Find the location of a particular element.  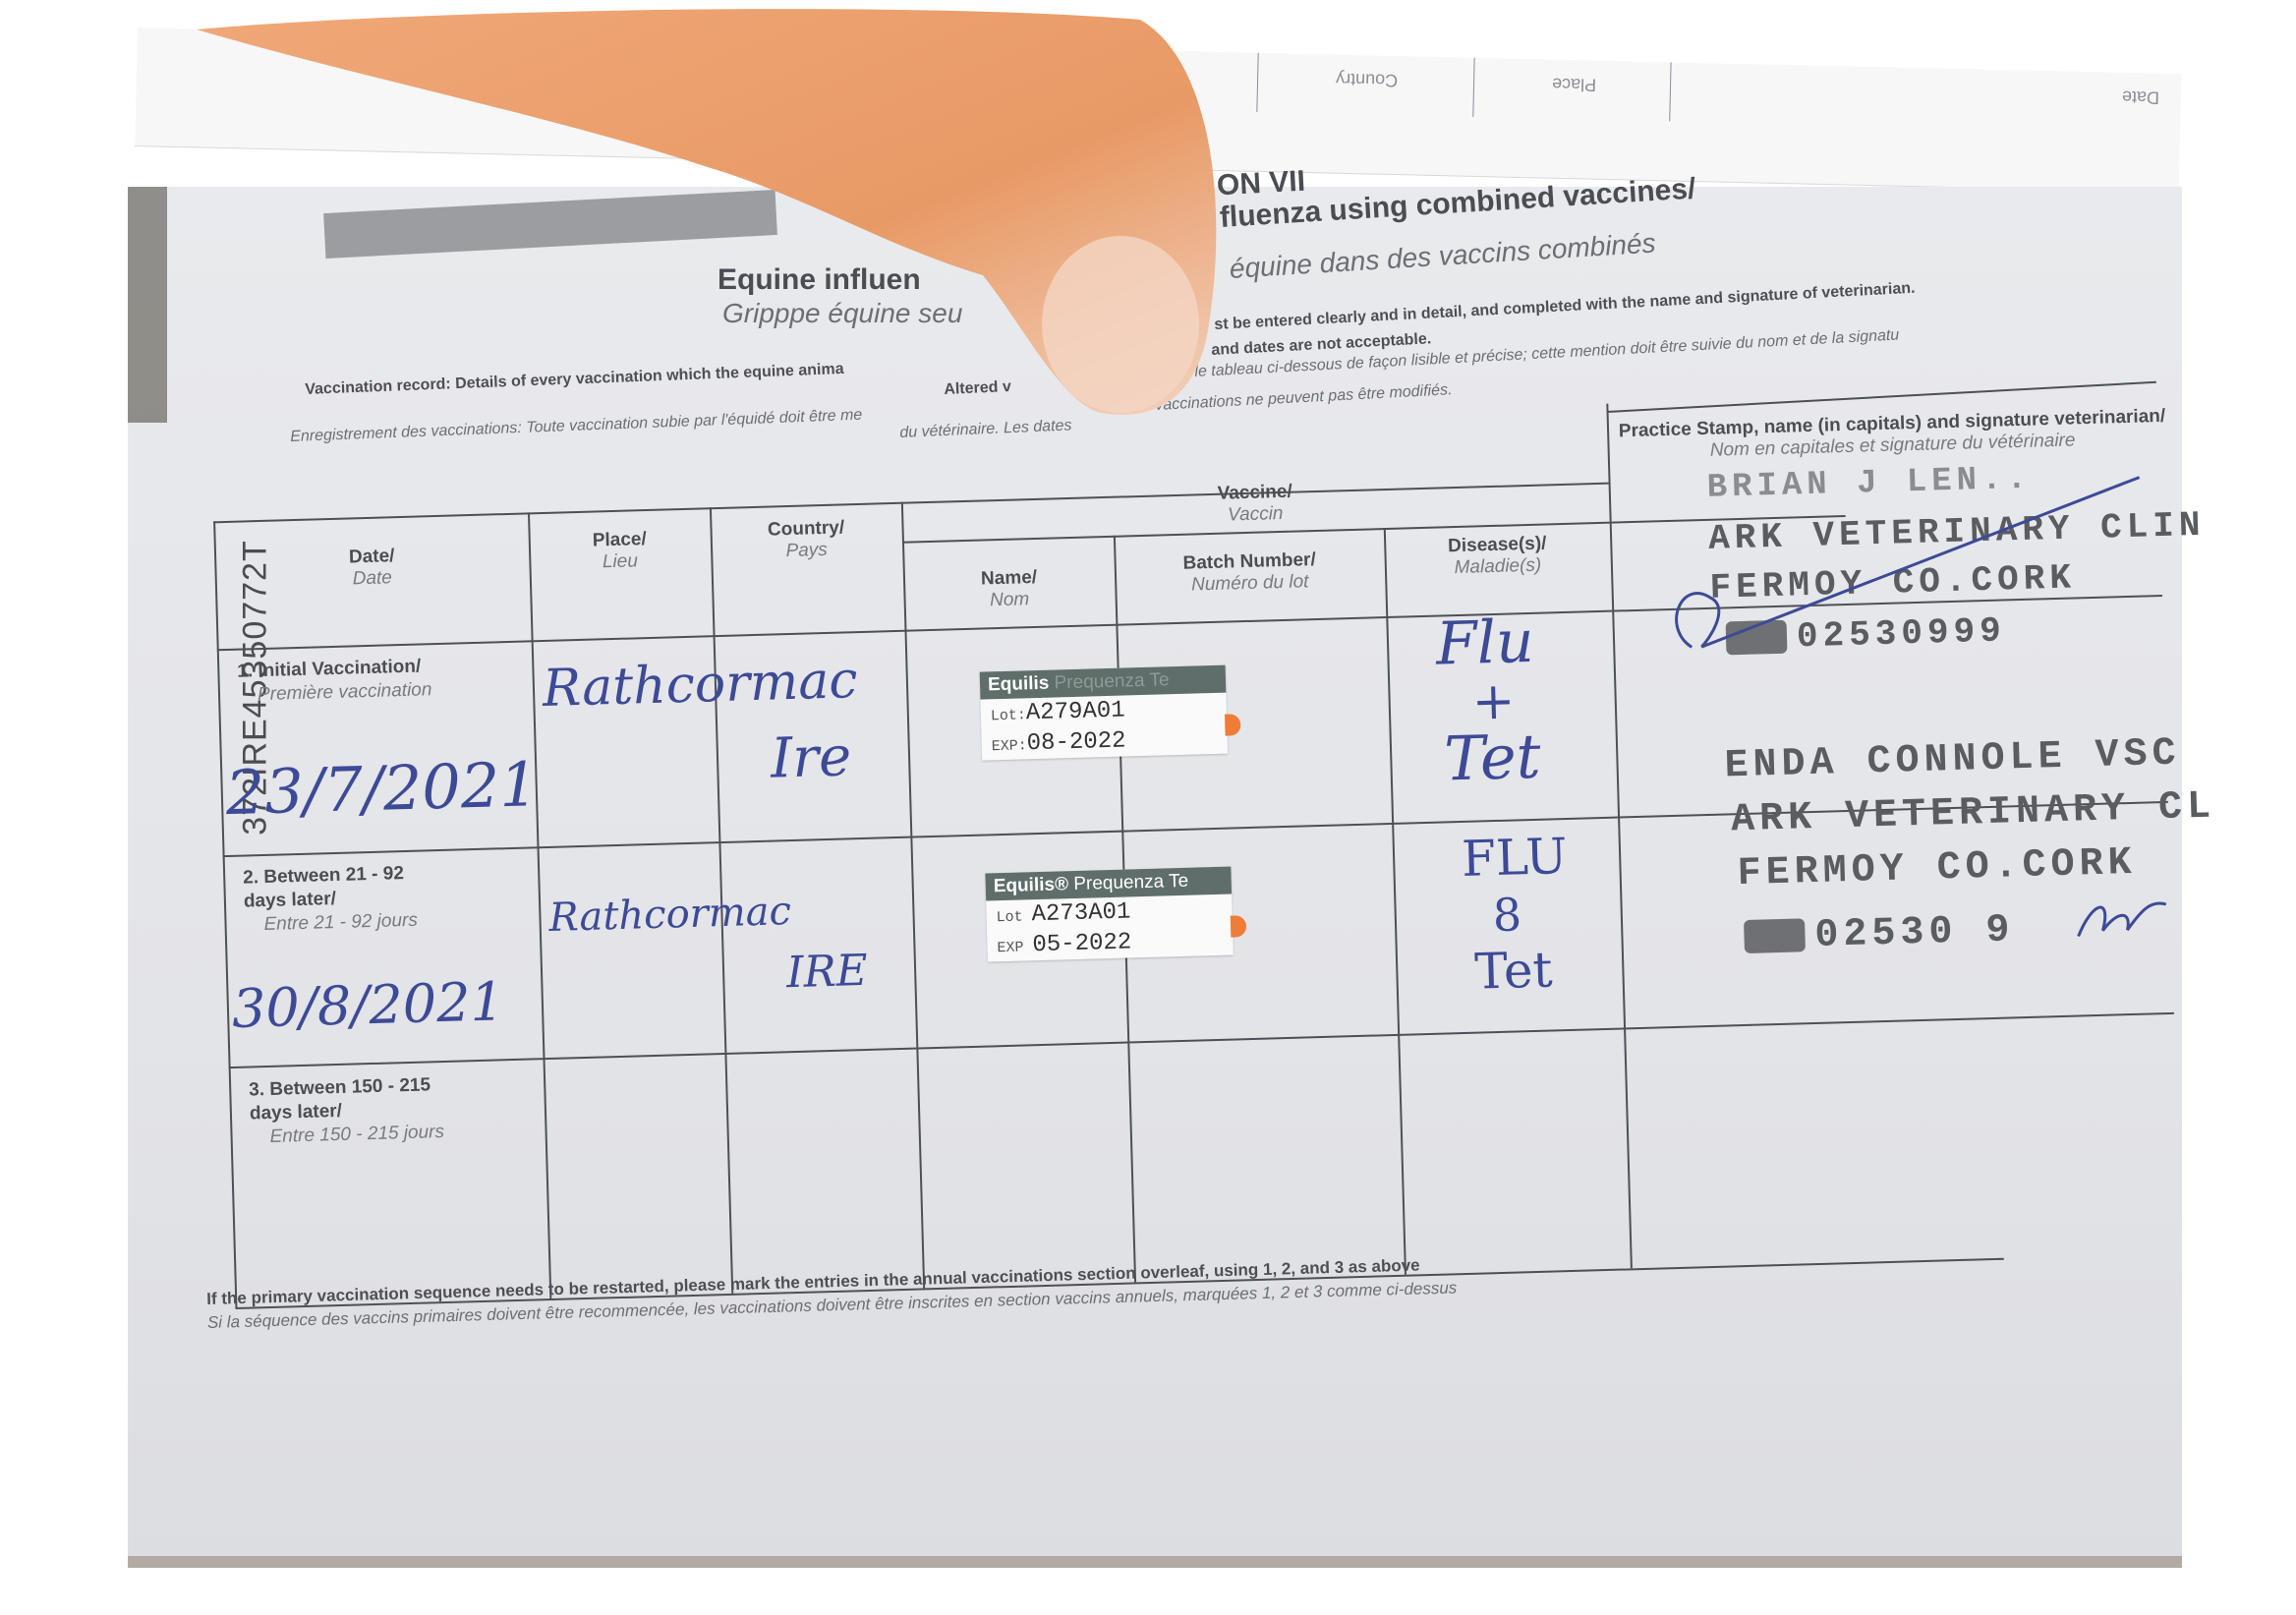

header-country: Country/Pays is located at coordinates (806, 540).